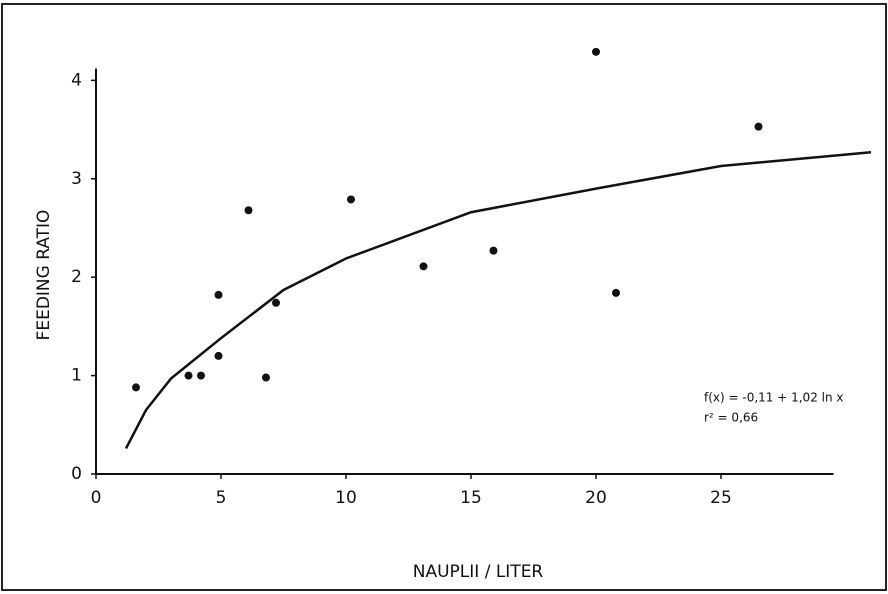 The height and width of the screenshot is (594, 888). I want to click on y-tick-label: 1, so click(76, 376).